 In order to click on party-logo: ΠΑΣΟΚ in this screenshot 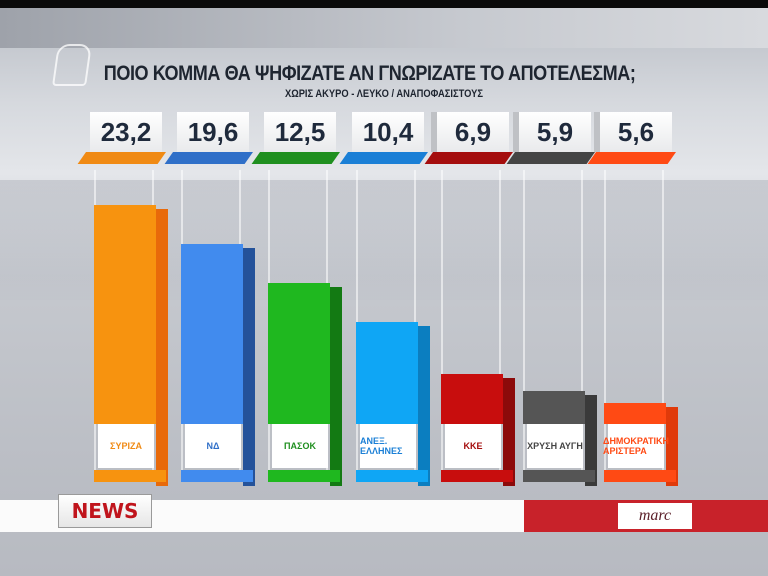, I will do `click(300, 446)`.